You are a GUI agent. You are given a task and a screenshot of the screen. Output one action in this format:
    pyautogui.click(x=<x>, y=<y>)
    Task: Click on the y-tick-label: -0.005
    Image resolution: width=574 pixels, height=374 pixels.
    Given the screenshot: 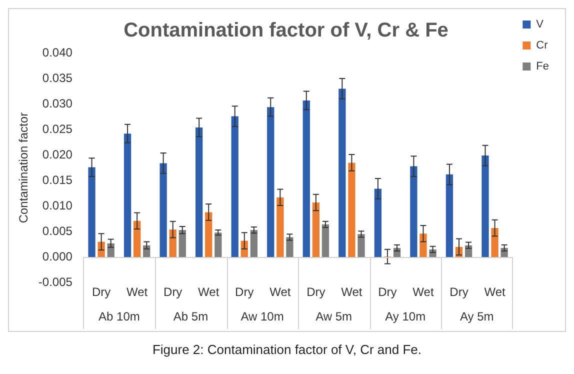 What is the action you would take?
    pyautogui.click(x=55, y=281)
    